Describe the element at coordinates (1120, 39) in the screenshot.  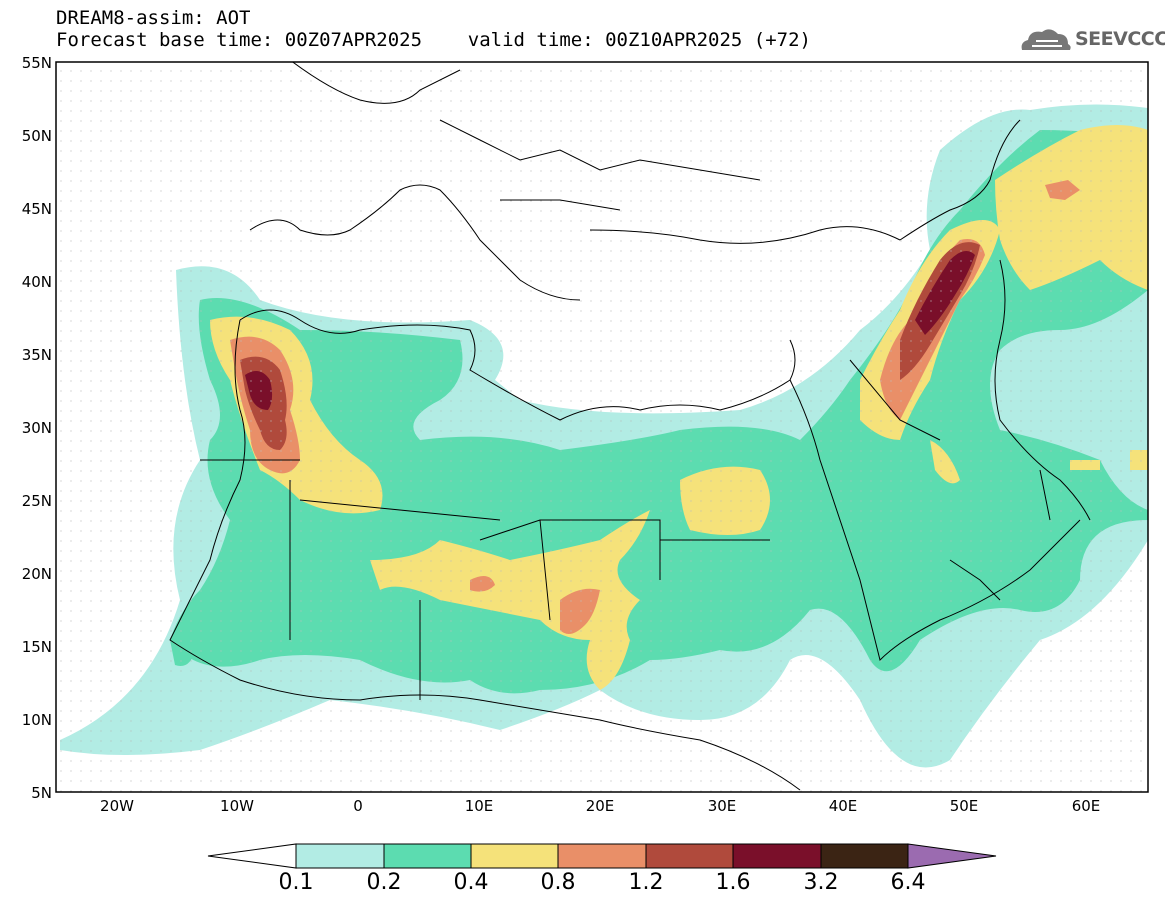
I see `logo-text: SEEVCCC` at that location.